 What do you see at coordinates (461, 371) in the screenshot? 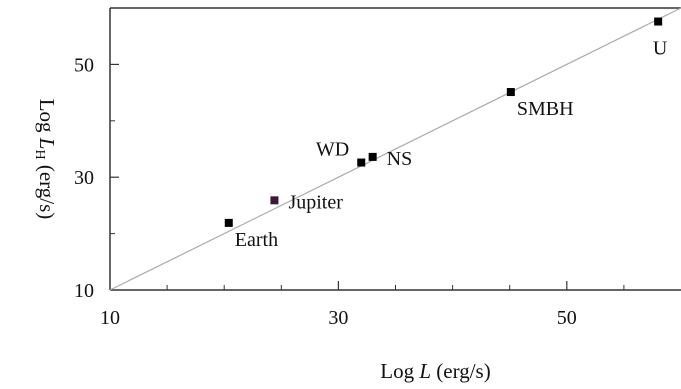
I see `x-axis-title-suffix: (erg/s)` at bounding box center [461, 371].